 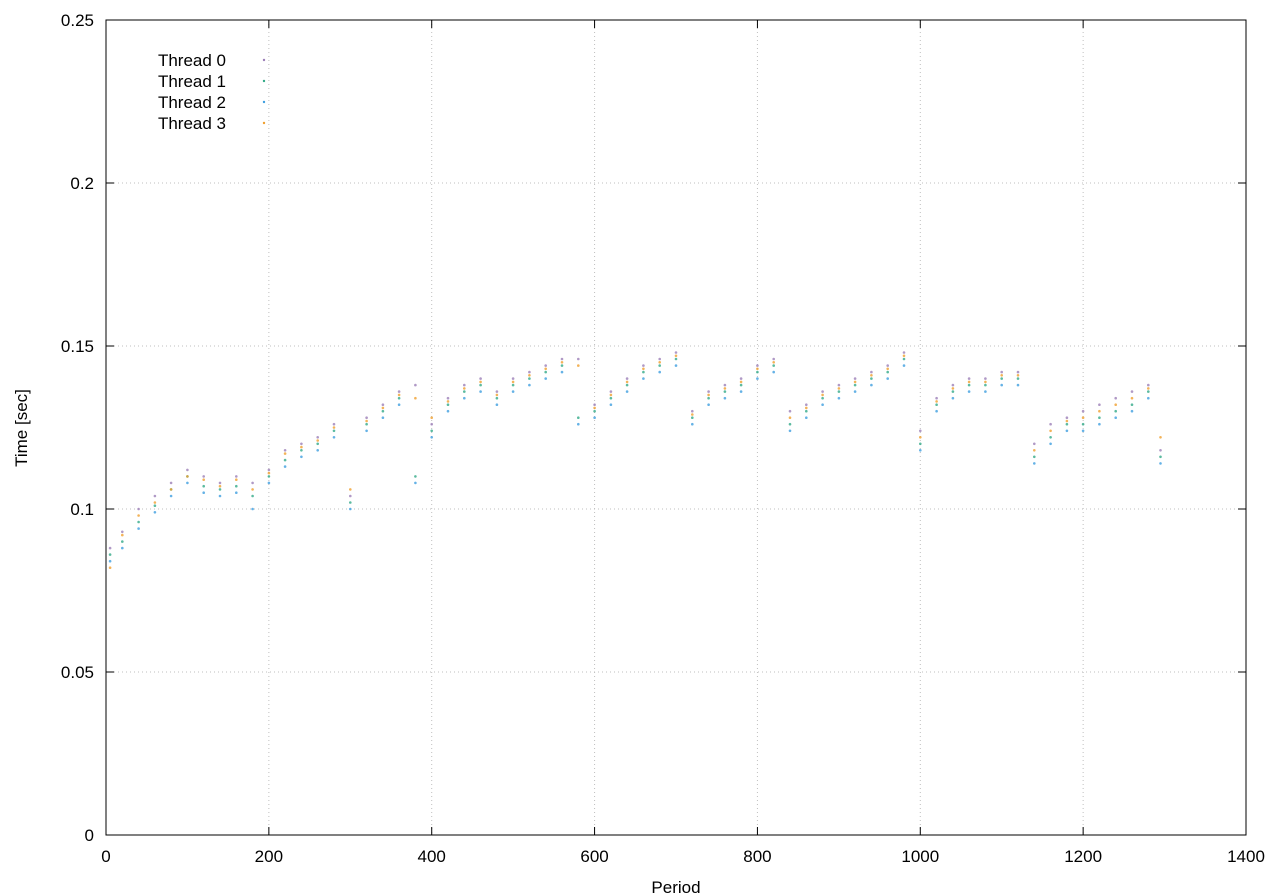 What do you see at coordinates (683, 856) in the screenshot?
I see `x-tick-labels: 0 200 400 600 800 1000 1200 1400` at bounding box center [683, 856].